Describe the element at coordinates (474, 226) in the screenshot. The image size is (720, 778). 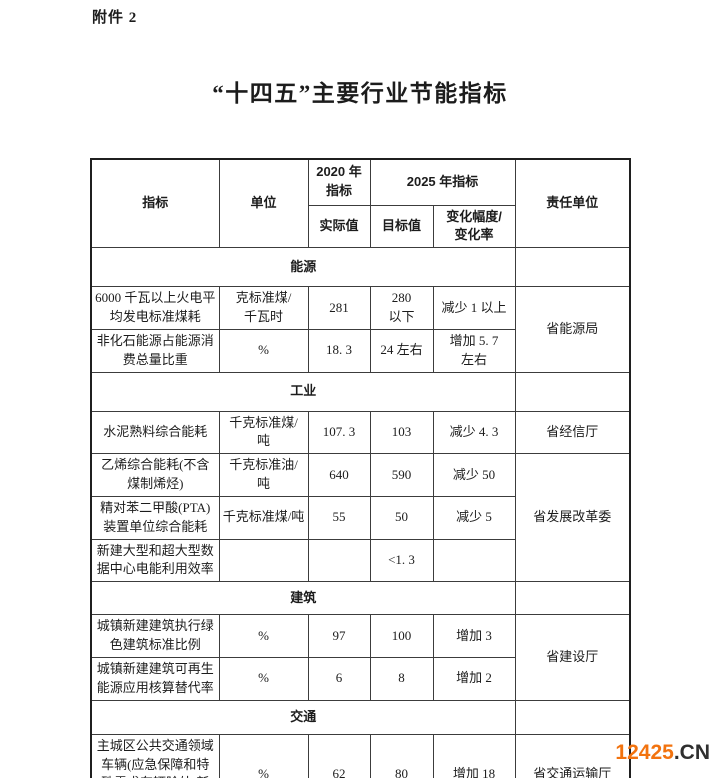
I see `col-header-change: 变化幅度/ 变化率` at that location.